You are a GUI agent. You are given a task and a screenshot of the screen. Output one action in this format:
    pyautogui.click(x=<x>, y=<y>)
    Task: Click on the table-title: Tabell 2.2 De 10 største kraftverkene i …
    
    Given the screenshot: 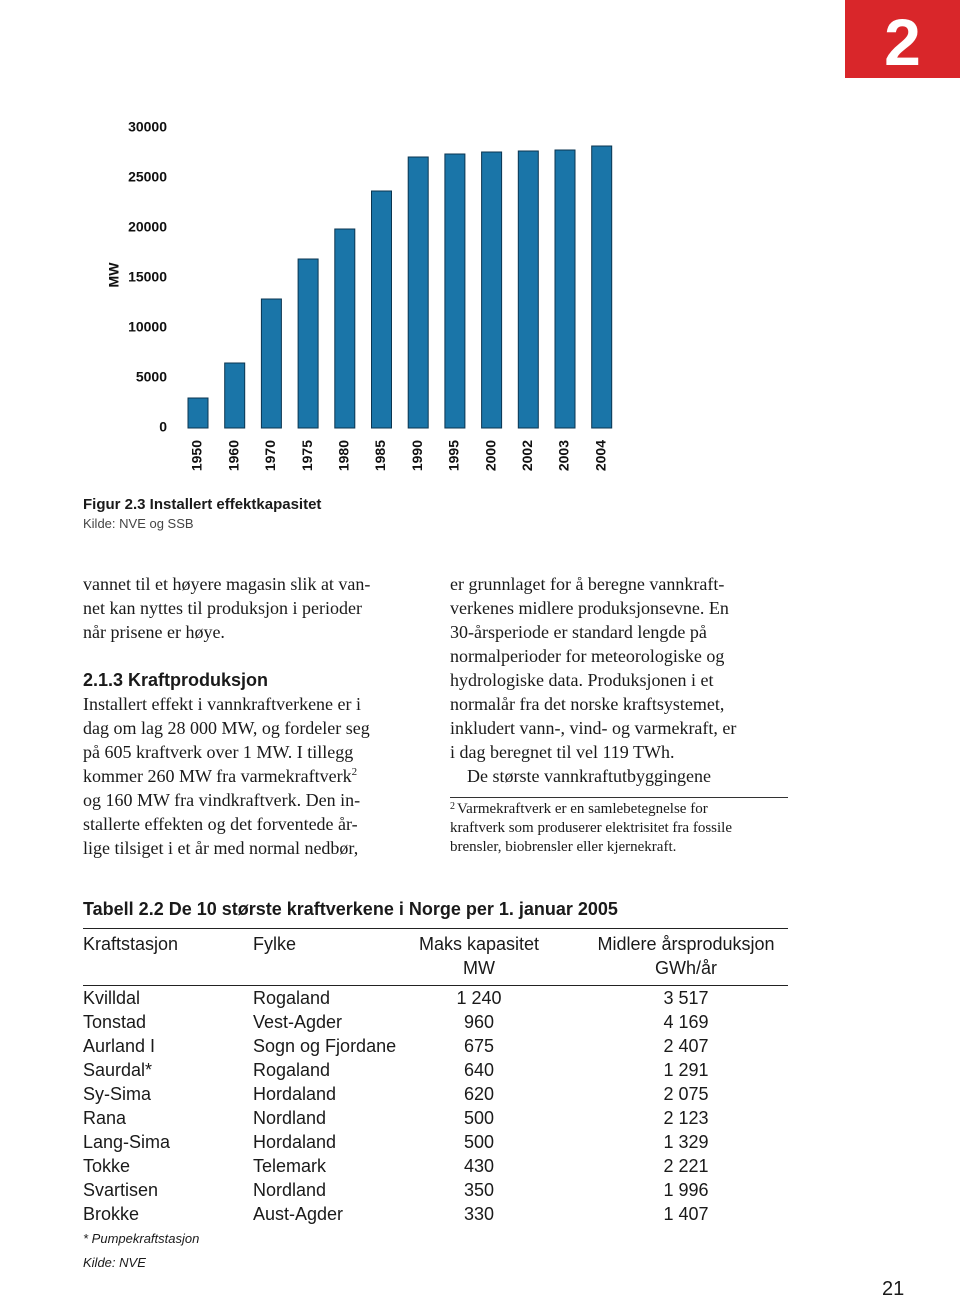 What is the action you would take?
    pyautogui.click(x=350, y=909)
    